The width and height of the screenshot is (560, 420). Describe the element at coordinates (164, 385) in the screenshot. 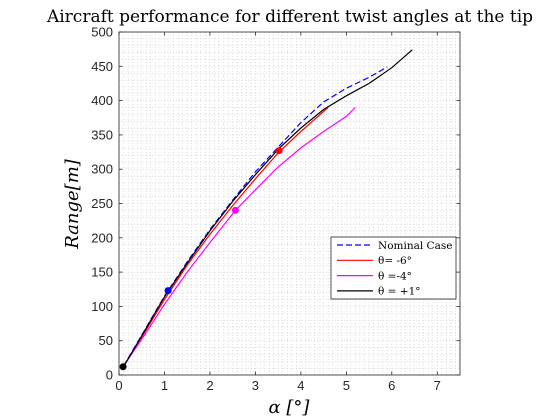

I see `x-tick-label: 1` at that location.